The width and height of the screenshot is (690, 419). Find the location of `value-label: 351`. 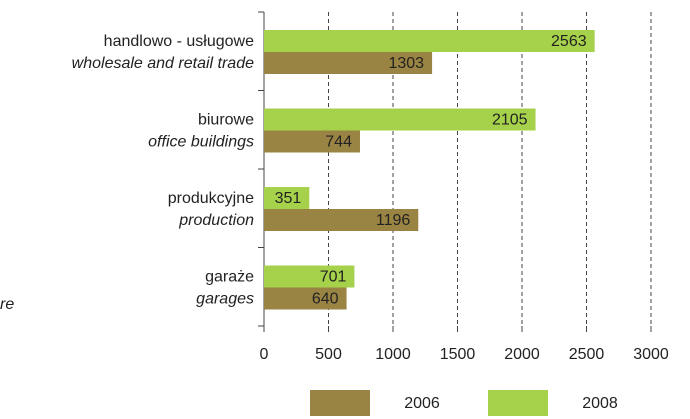

value-label: 351 is located at coordinates (288, 198).